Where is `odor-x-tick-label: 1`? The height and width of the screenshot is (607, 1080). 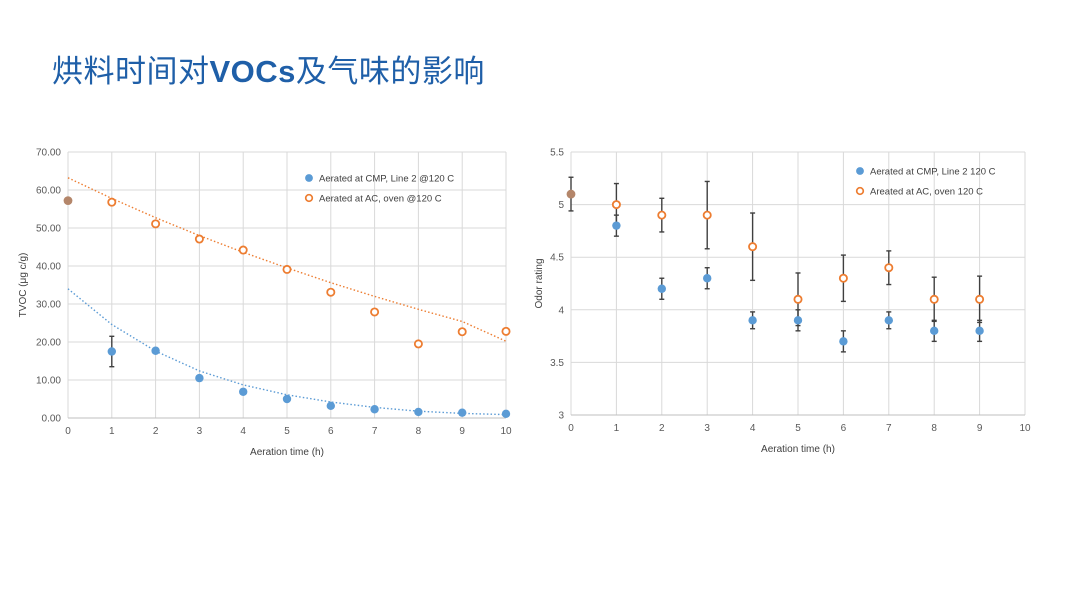
odor-x-tick-label: 1 is located at coordinates (617, 428).